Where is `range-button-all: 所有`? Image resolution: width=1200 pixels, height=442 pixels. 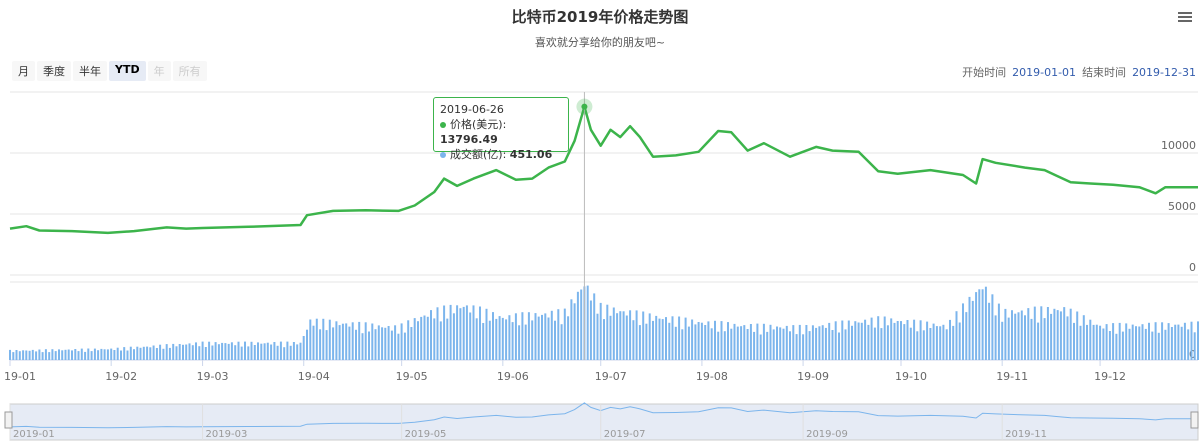 range-button-all: 所有 is located at coordinates (189, 71).